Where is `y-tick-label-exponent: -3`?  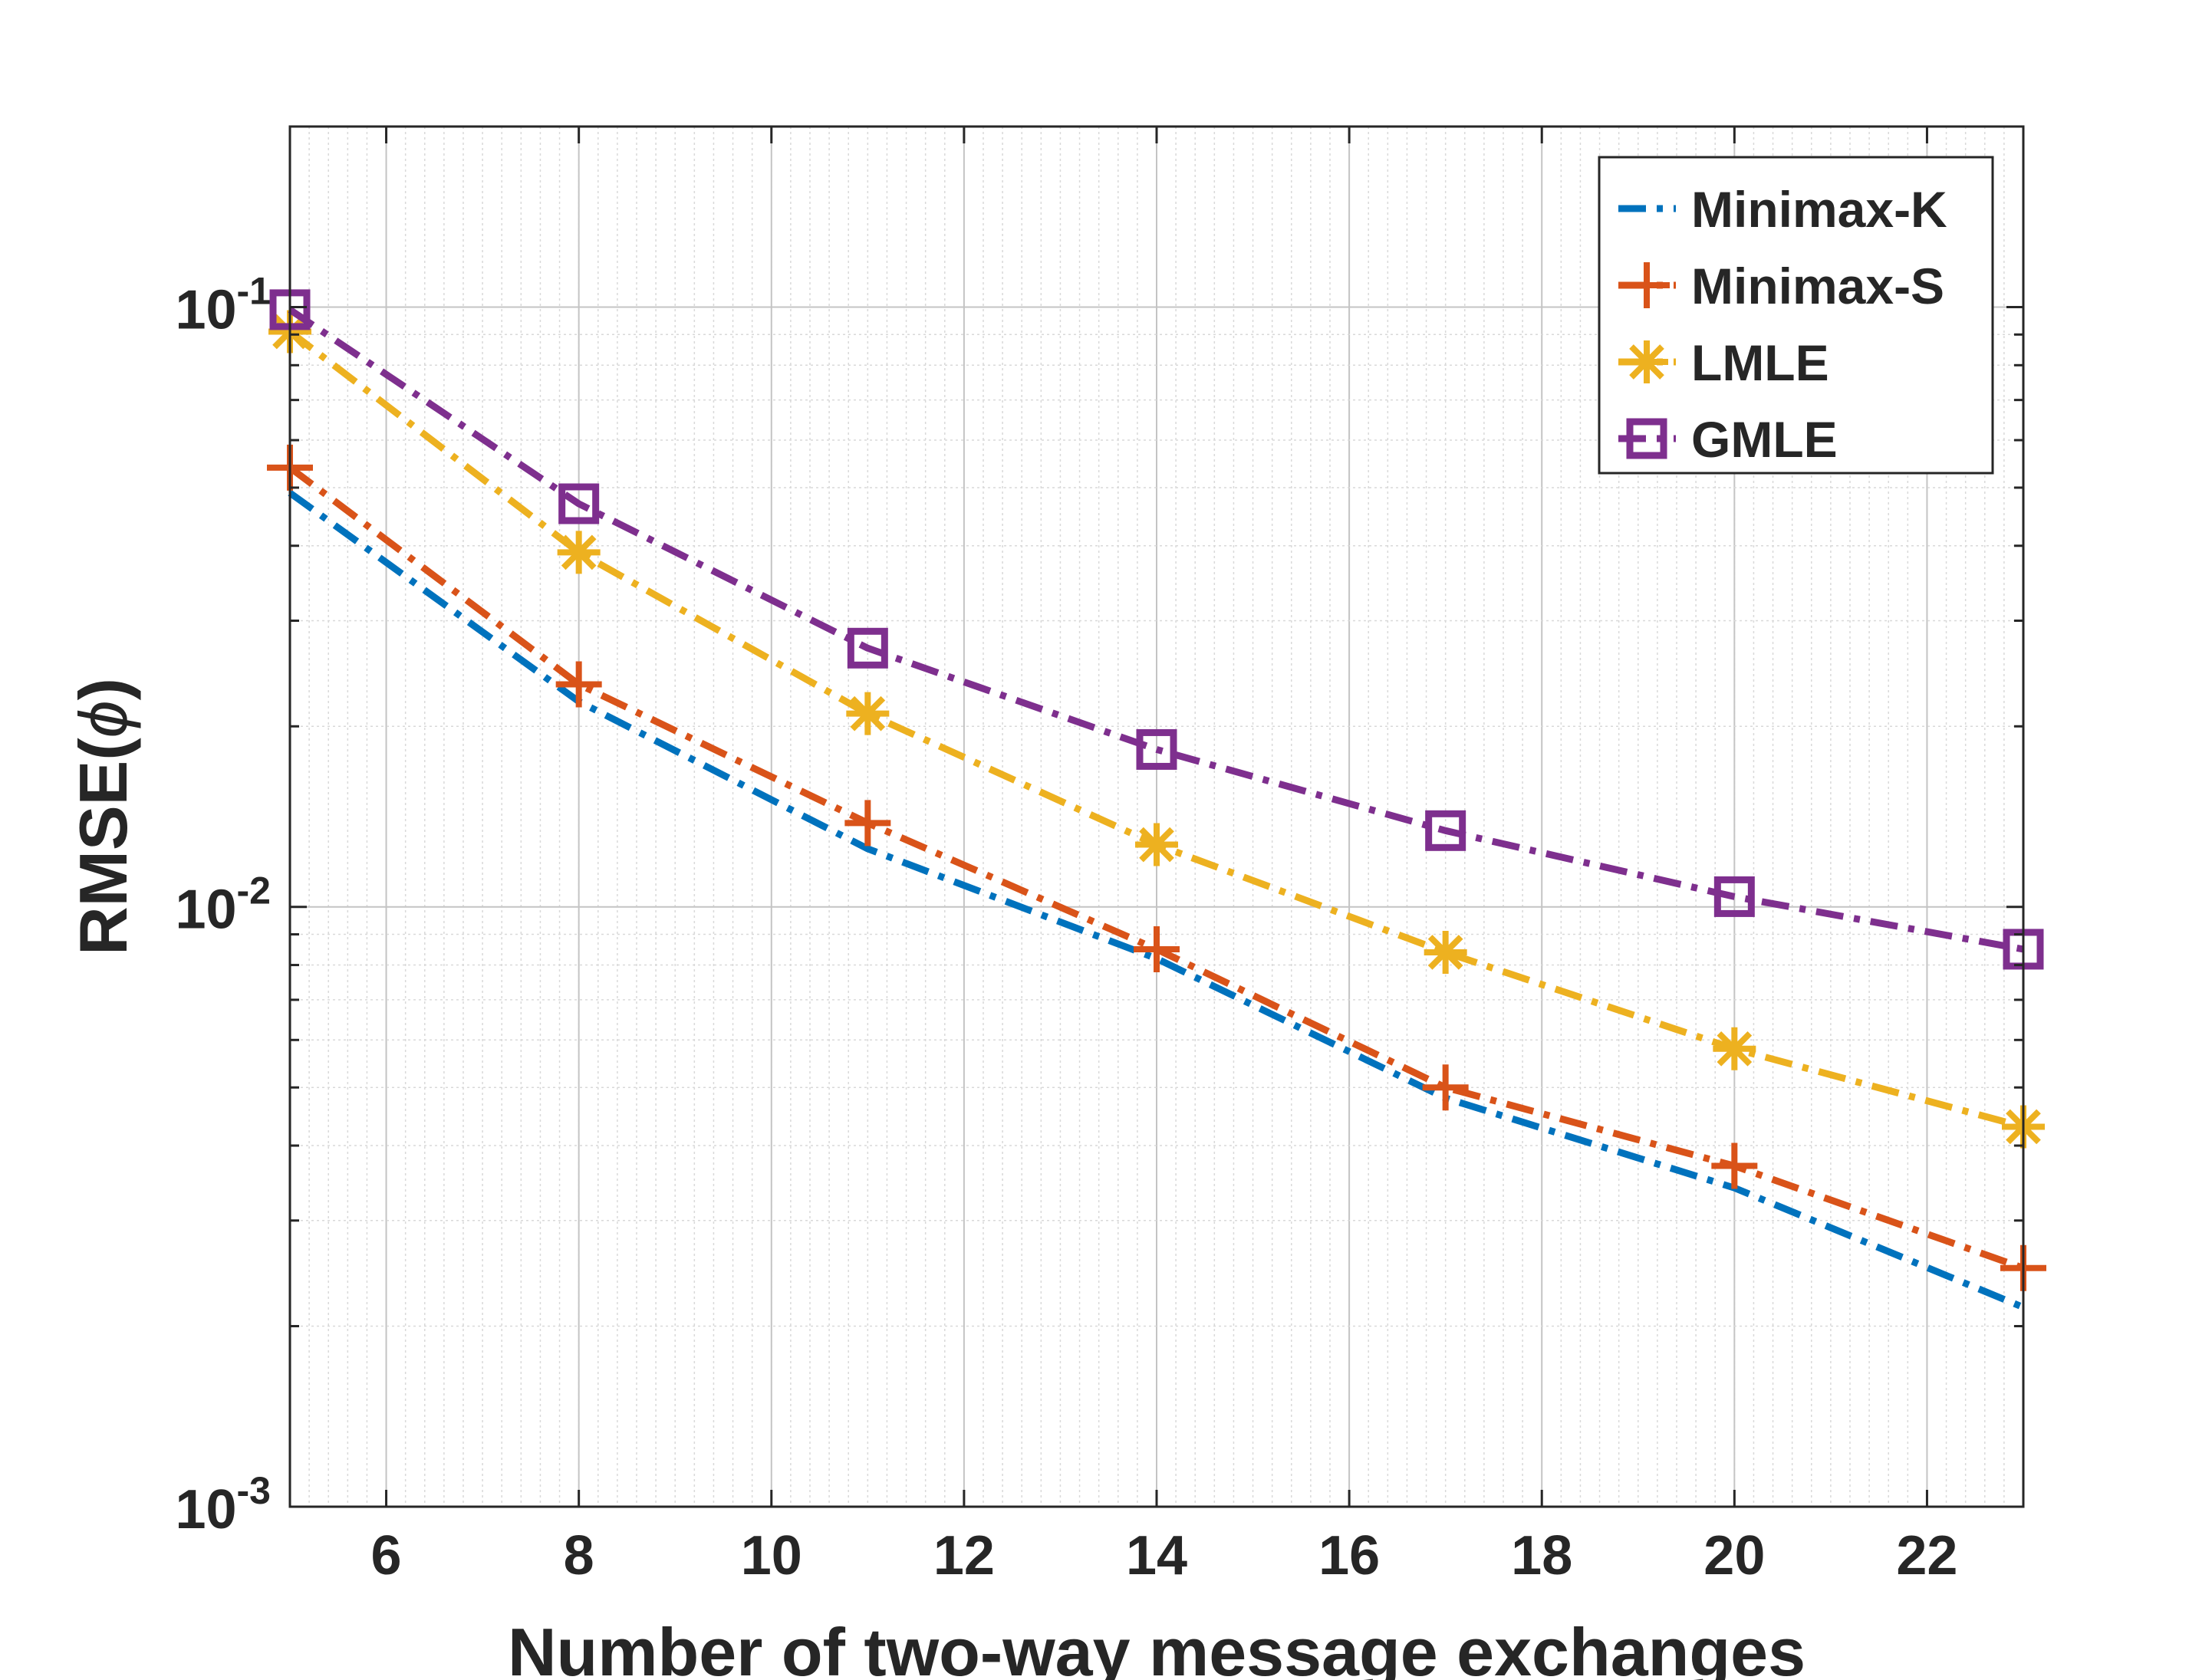 y-tick-label-exponent: -3 is located at coordinates (254, 1490).